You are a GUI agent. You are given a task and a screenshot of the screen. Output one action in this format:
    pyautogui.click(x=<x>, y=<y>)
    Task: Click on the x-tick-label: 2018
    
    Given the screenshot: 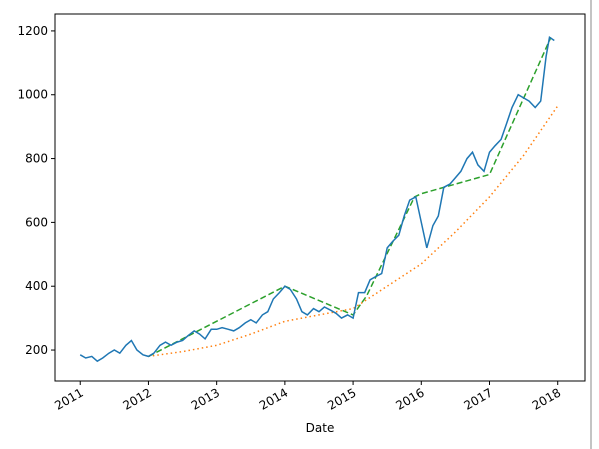 What is the action you would take?
    pyautogui.click(x=546, y=398)
    